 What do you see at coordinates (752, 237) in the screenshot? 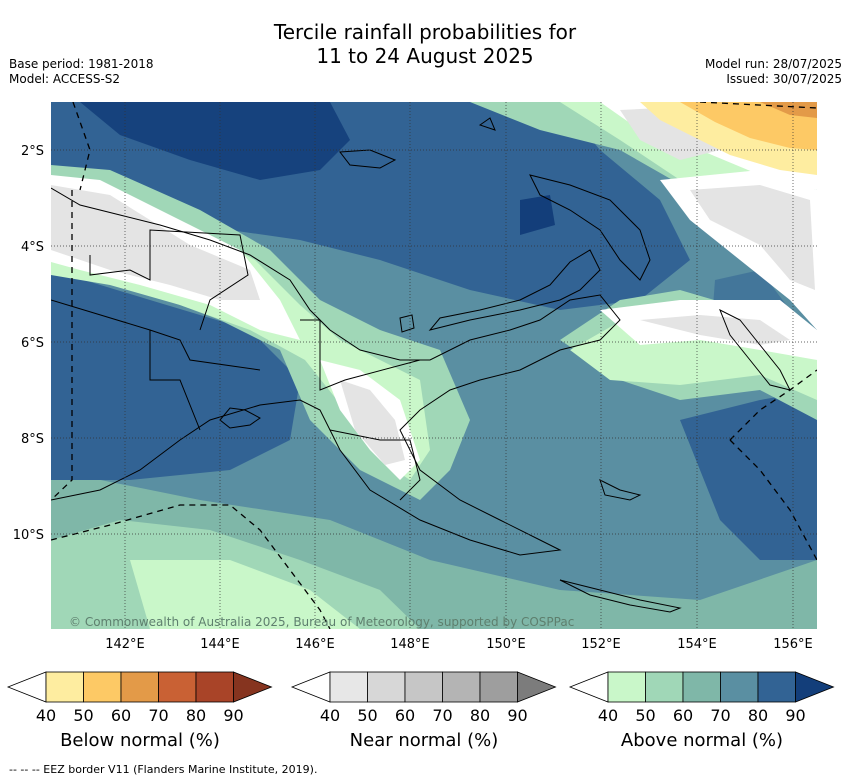
I see `near-40-east` at bounding box center [752, 237].